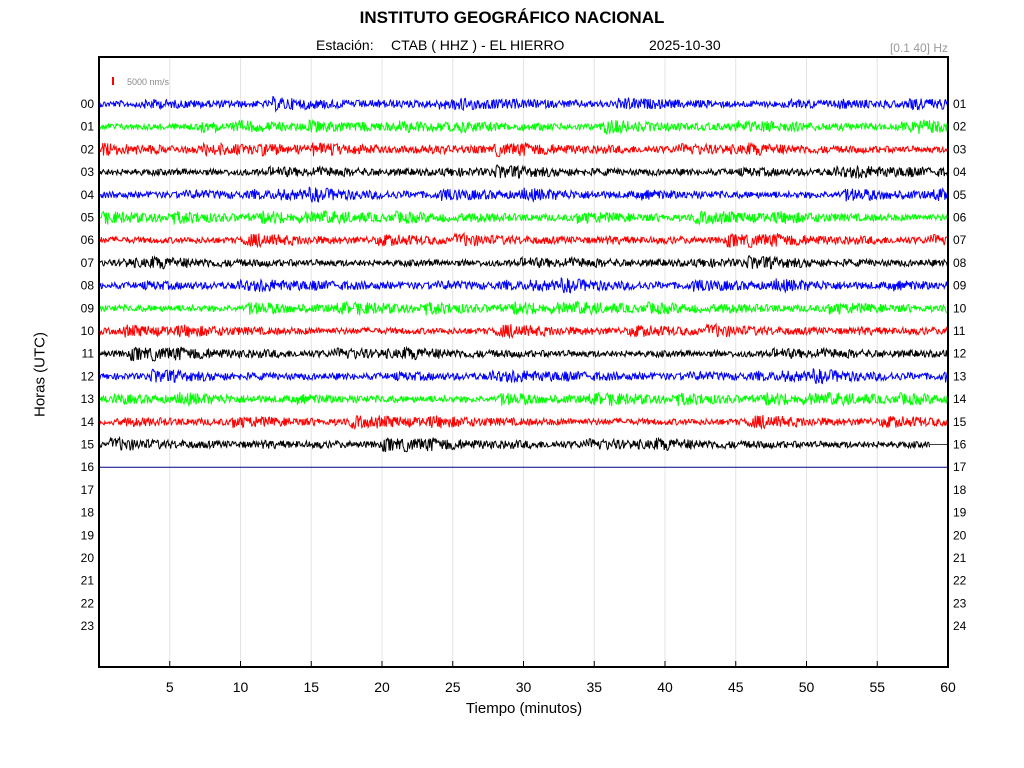  Describe the element at coordinates (148, 82) in the screenshot. I see `scale-label: 5000 nm/s` at that location.